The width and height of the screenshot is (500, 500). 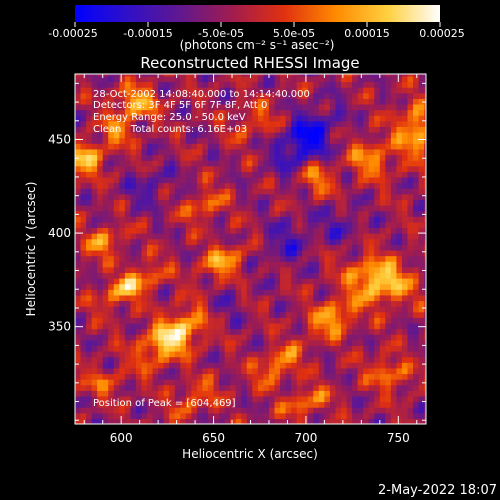 What do you see at coordinates (367, 33) in the screenshot?
I see `colorbar-tick-label: 0.00015` at bounding box center [367, 33].